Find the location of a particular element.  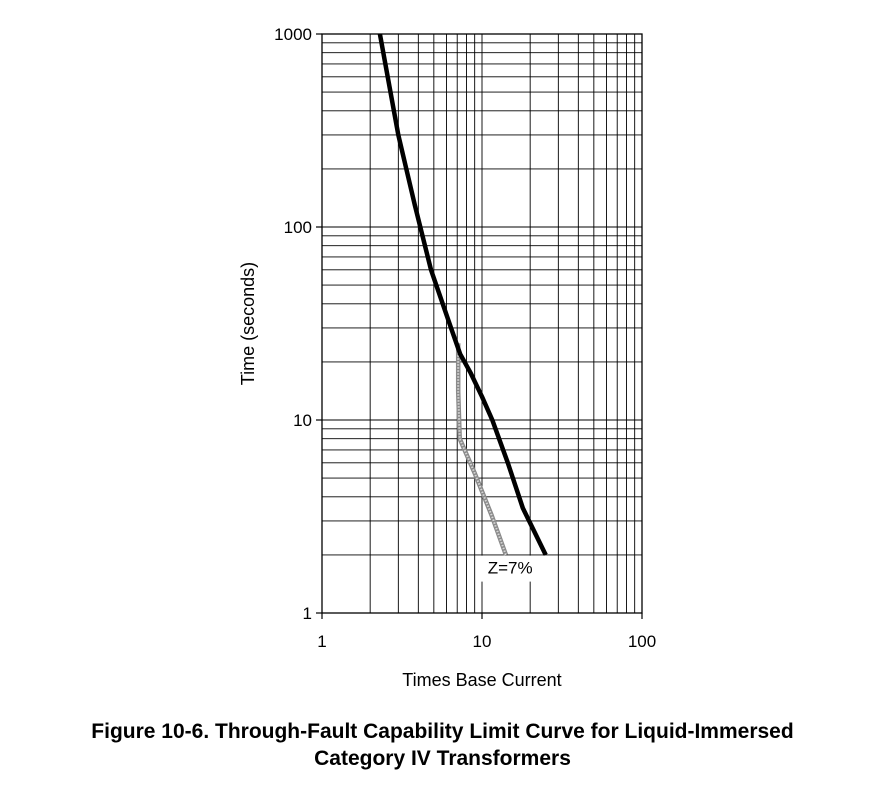

y-axis-label: Time (seconds) is located at coordinates (248, 323).